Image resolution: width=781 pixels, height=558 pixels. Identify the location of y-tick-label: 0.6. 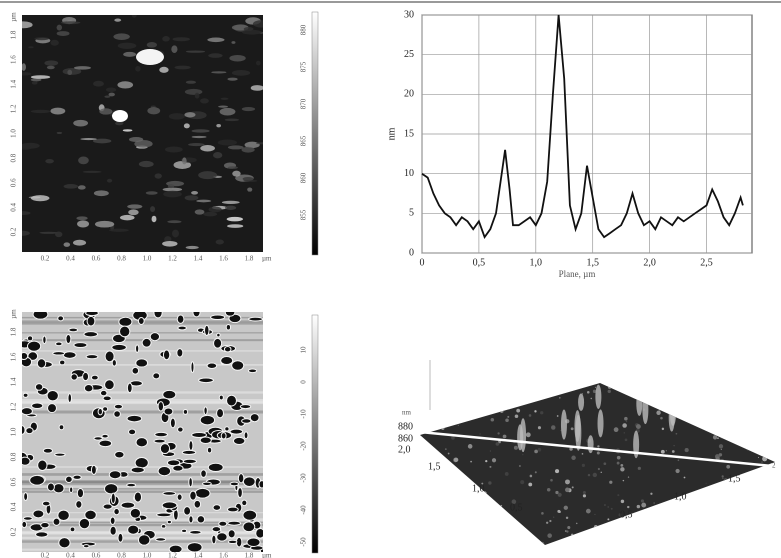
(14, 182).